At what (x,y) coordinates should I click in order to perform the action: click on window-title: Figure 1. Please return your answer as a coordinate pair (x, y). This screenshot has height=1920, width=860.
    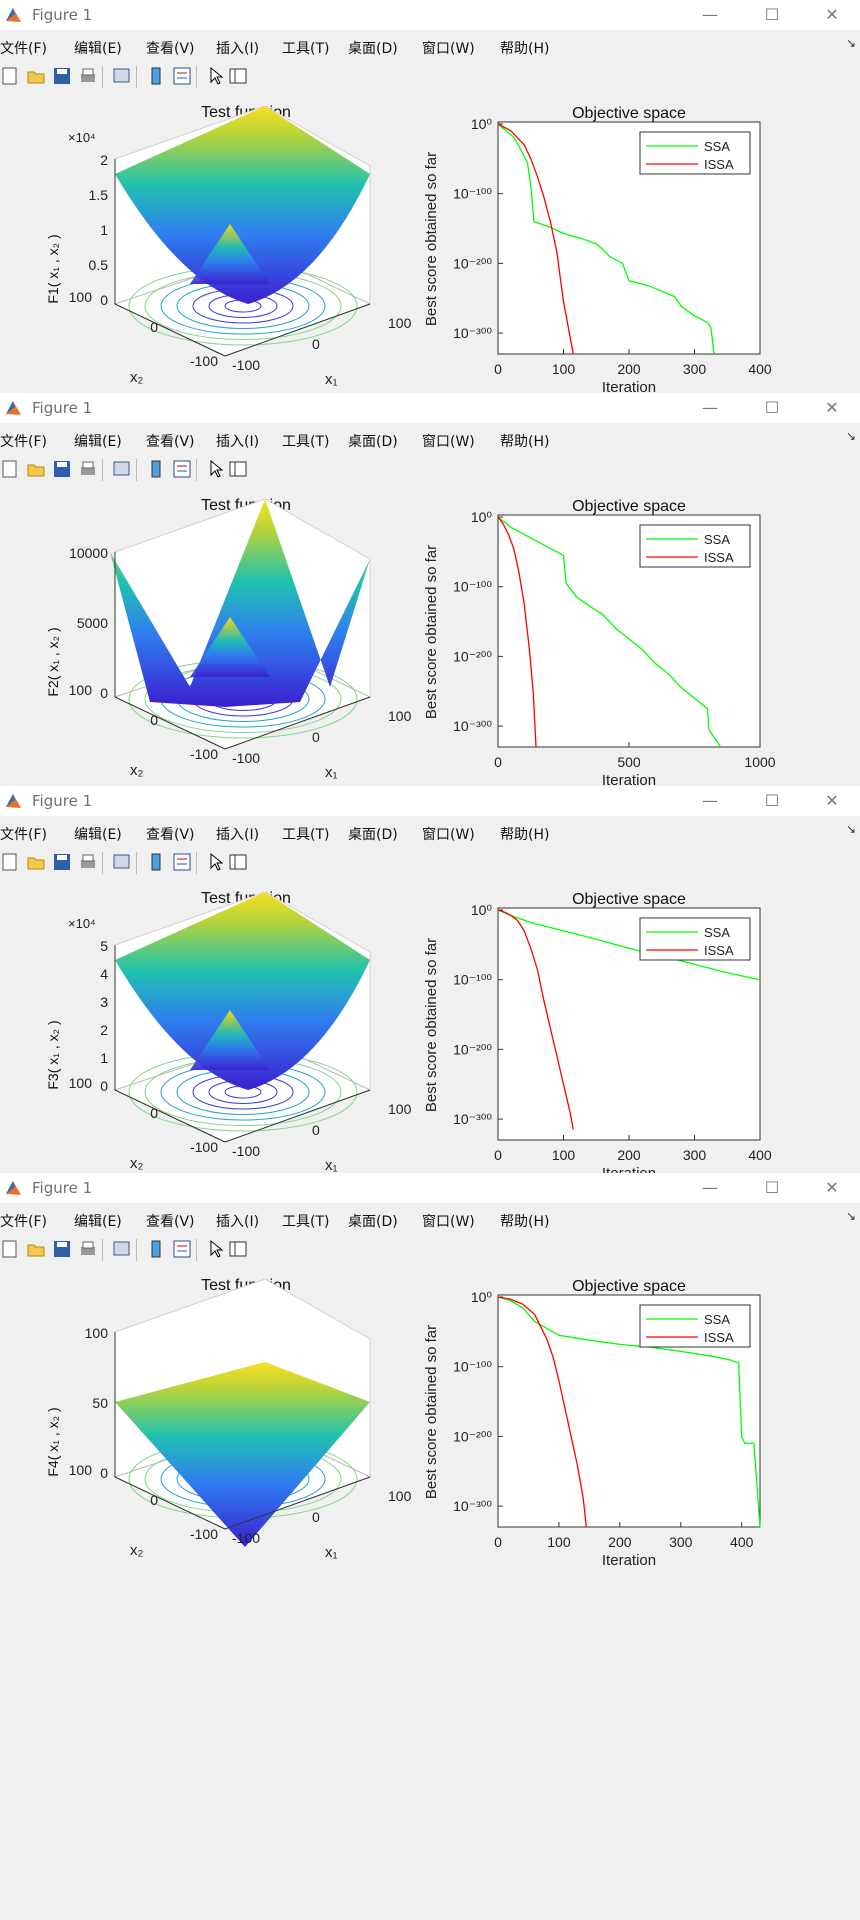
    Looking at the image, I should click on (62, 408).